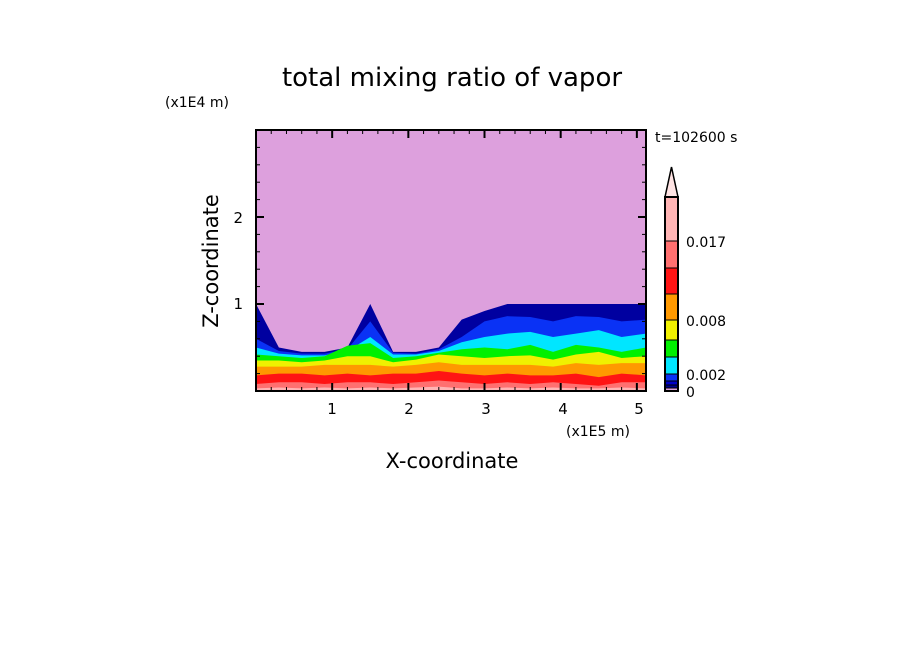  Describe the element at coordinates (706, 243) in the screenshot. I see `colorbar-label-0.017: 0.017` at that location.